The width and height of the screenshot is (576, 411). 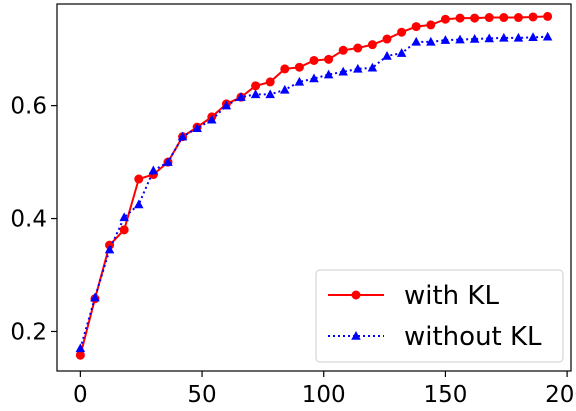 I want to click on legend: with KL without KL, so click(x=439, y=316).